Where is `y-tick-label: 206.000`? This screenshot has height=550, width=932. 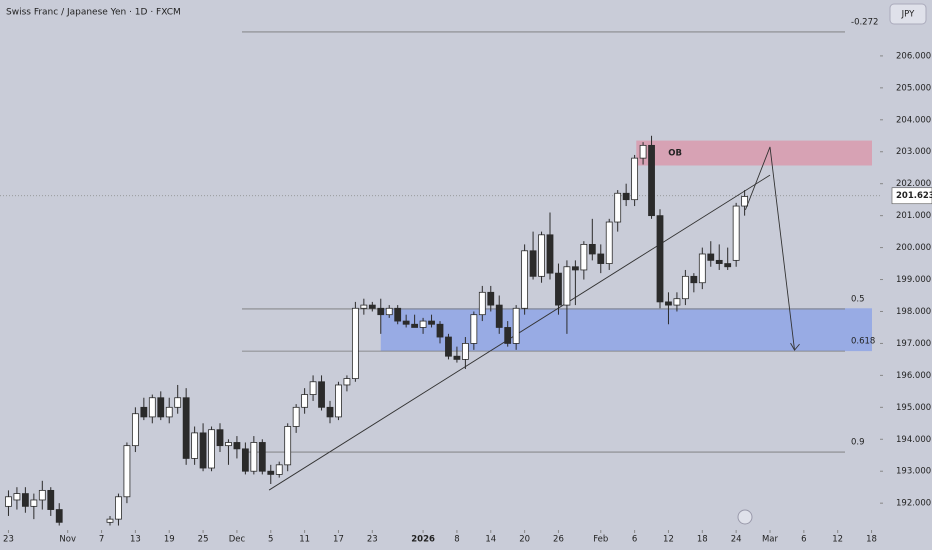
y-tick-label: 206.000 is located at coordinates (913, 56).